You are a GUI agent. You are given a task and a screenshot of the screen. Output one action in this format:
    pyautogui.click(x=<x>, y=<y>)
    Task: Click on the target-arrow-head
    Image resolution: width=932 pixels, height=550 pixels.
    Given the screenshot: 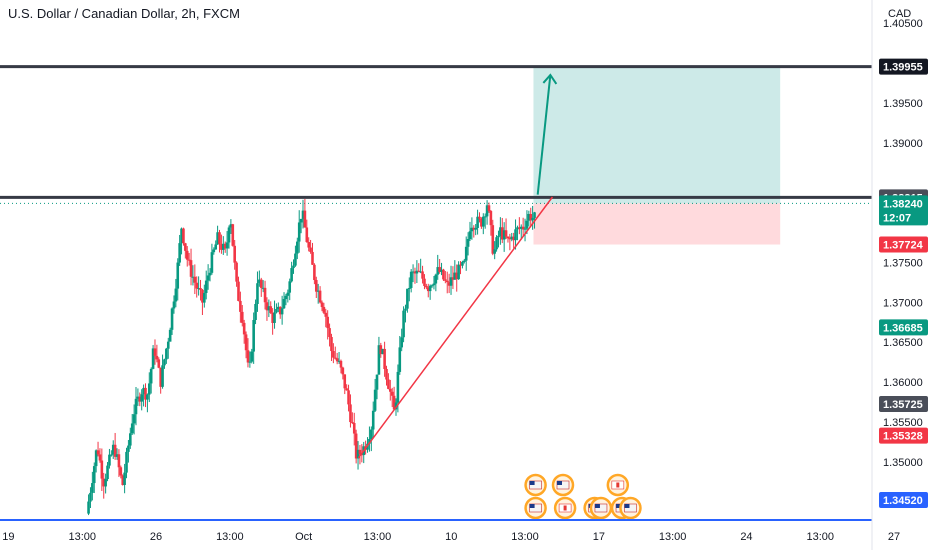 What is the action you would take?
    pyautogui.click(x=550, y=79)
    